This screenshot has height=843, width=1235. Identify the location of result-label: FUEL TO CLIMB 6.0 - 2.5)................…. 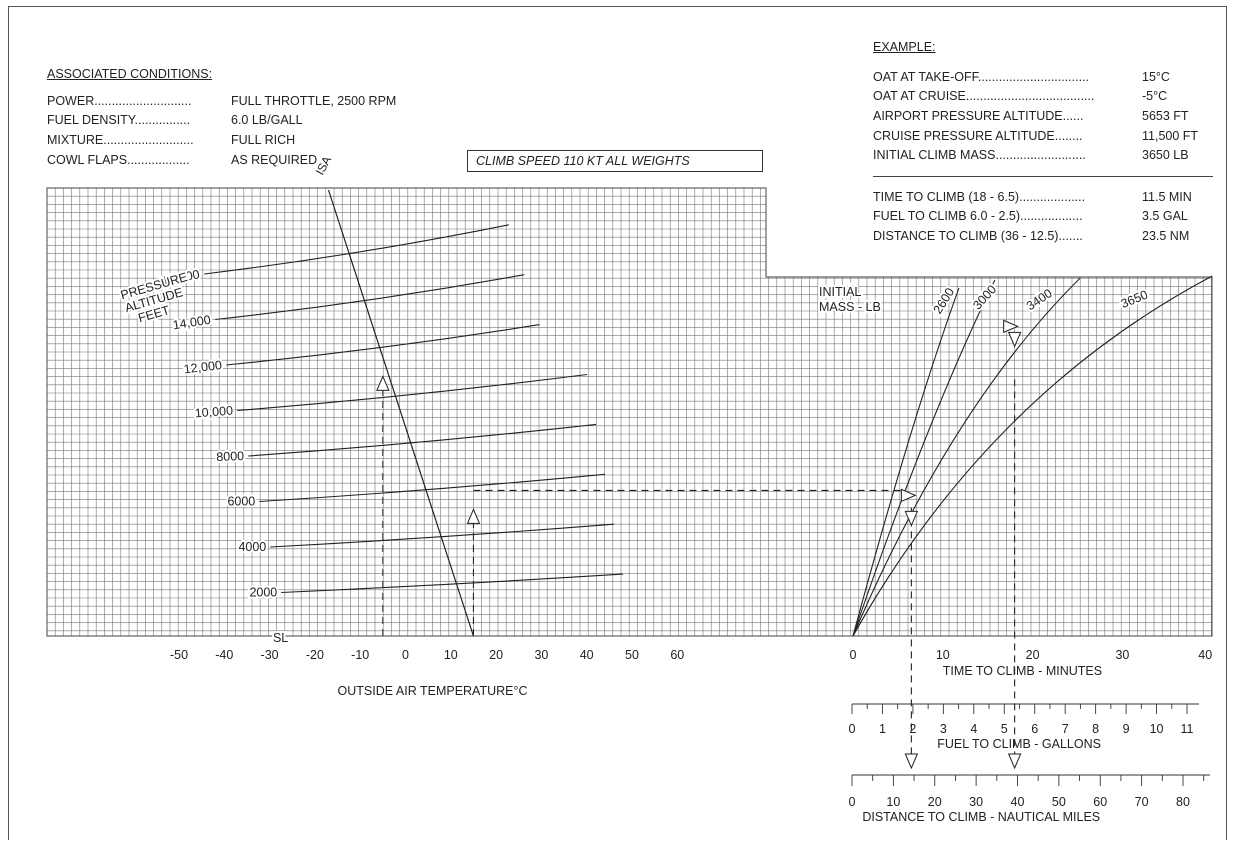
(978, 216).